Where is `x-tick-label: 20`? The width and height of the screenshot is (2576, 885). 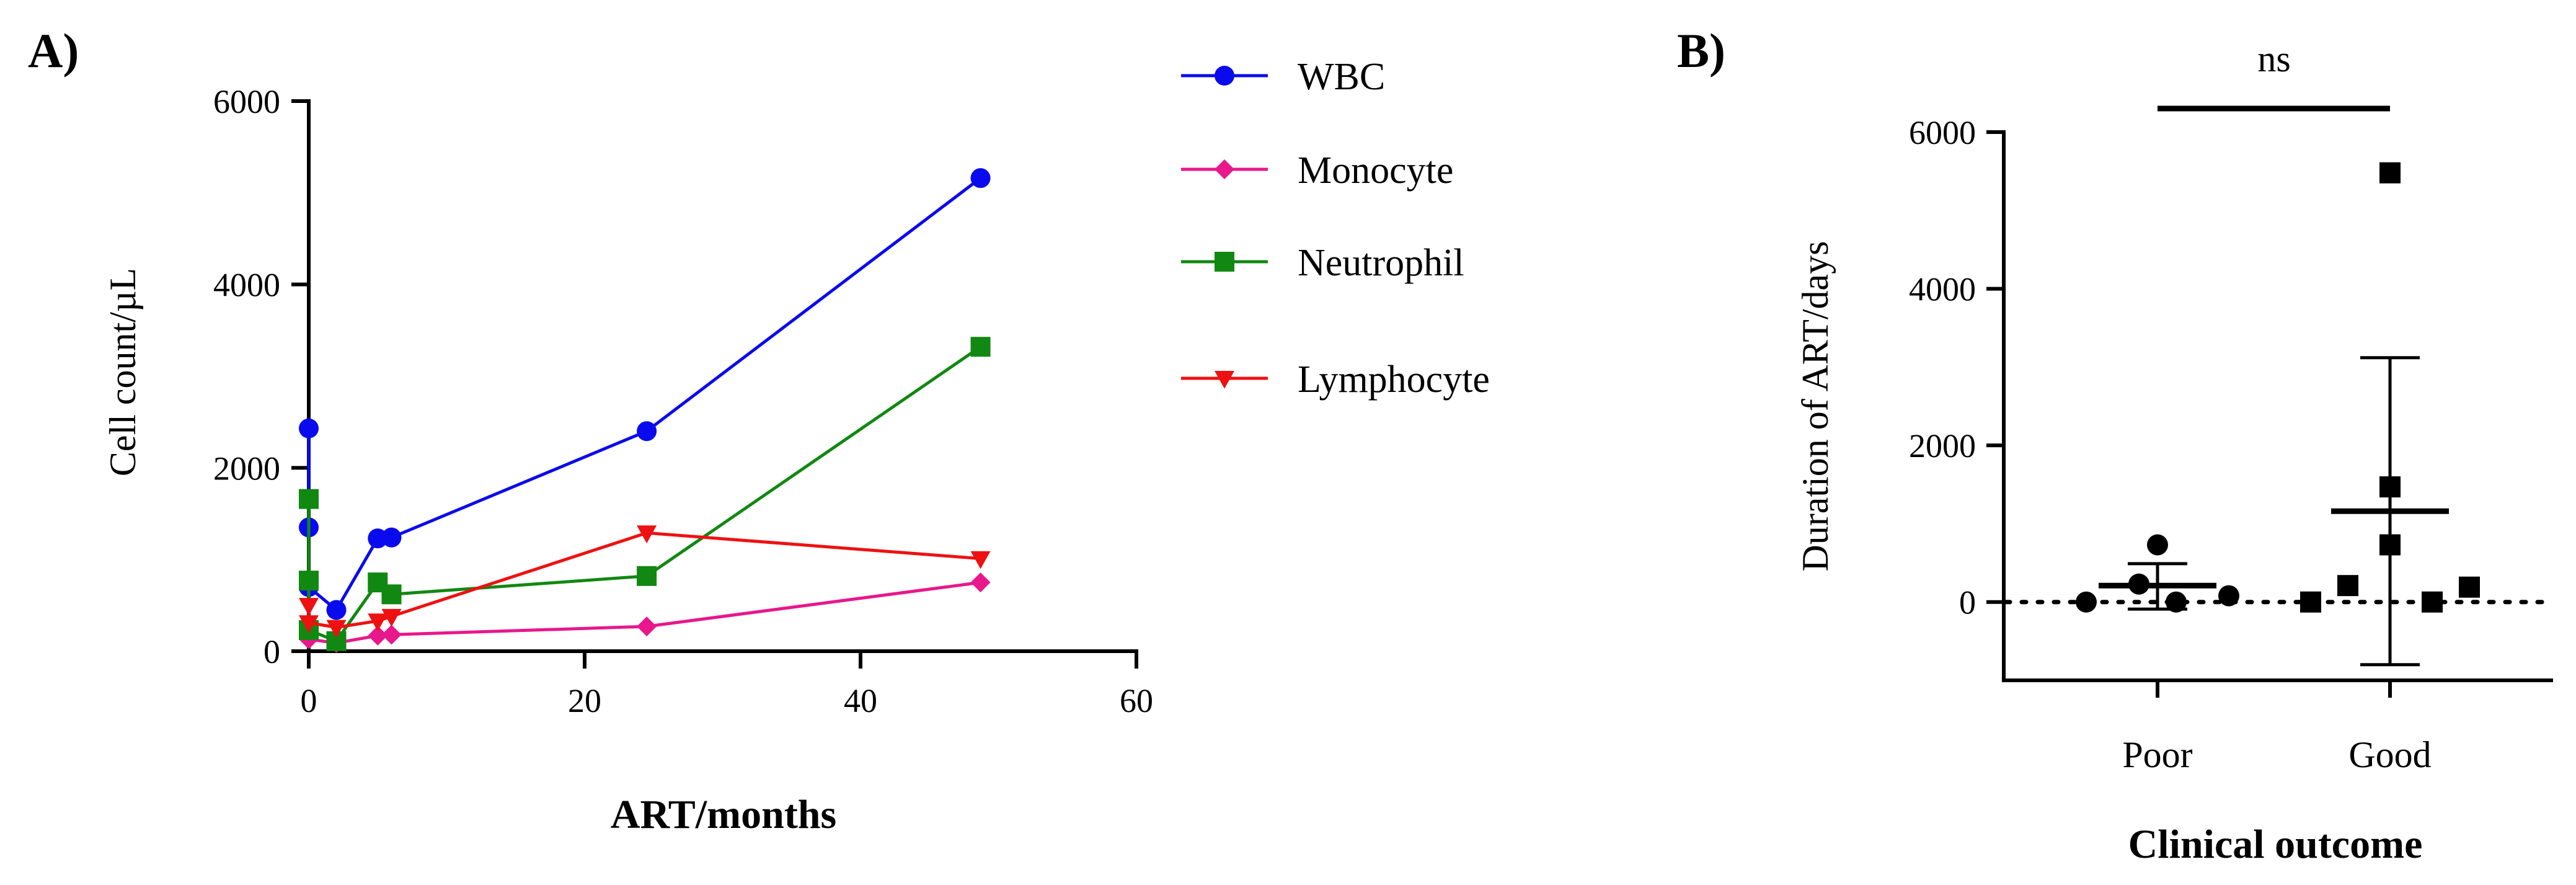 x-tick-label: 20 is located at coordinates (585, 700).